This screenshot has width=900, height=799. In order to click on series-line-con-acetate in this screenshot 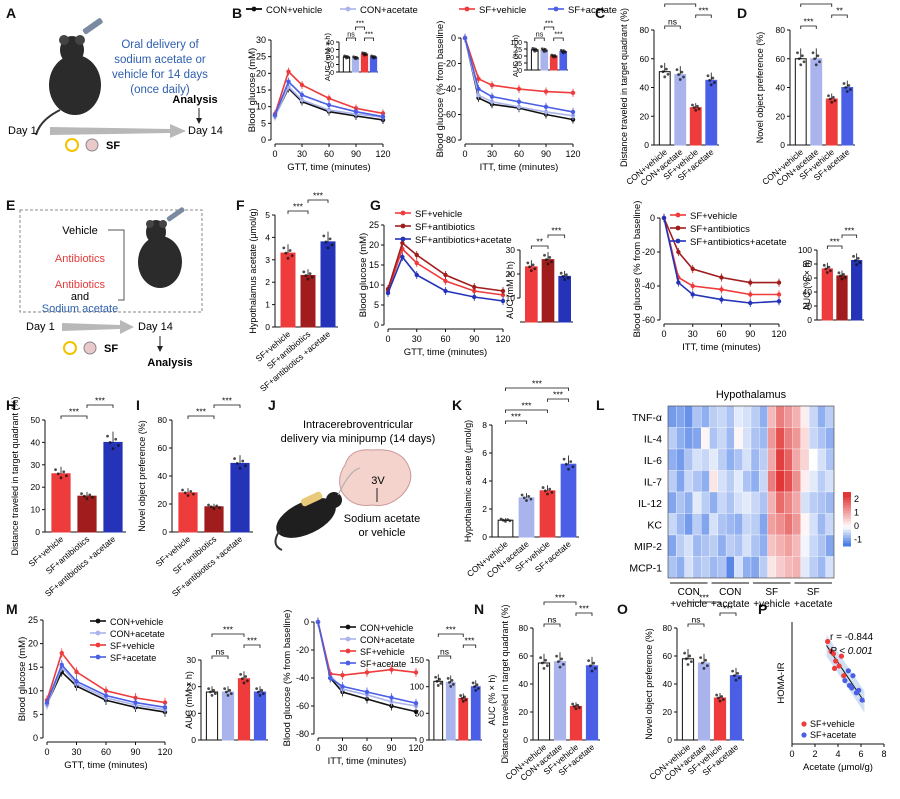, I will do `click(519, 77)`.